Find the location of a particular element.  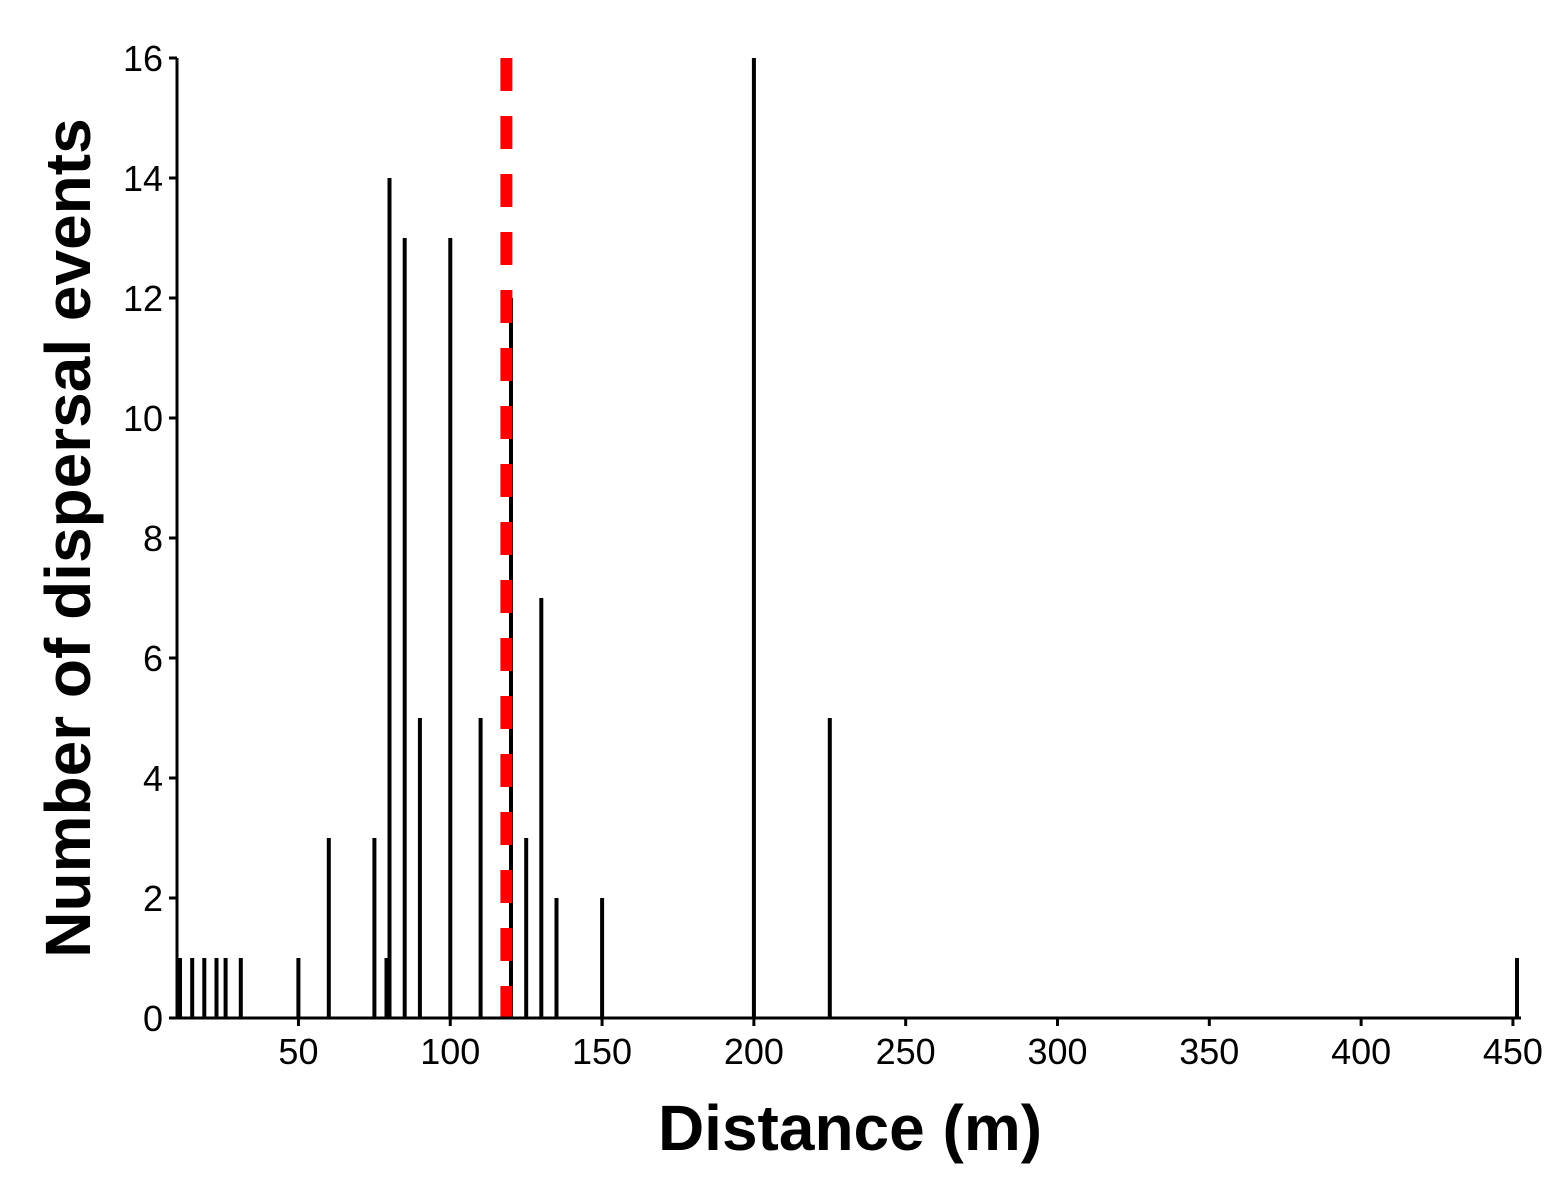

y-tick-label-6: 6 is located at coordinates (153, 658).